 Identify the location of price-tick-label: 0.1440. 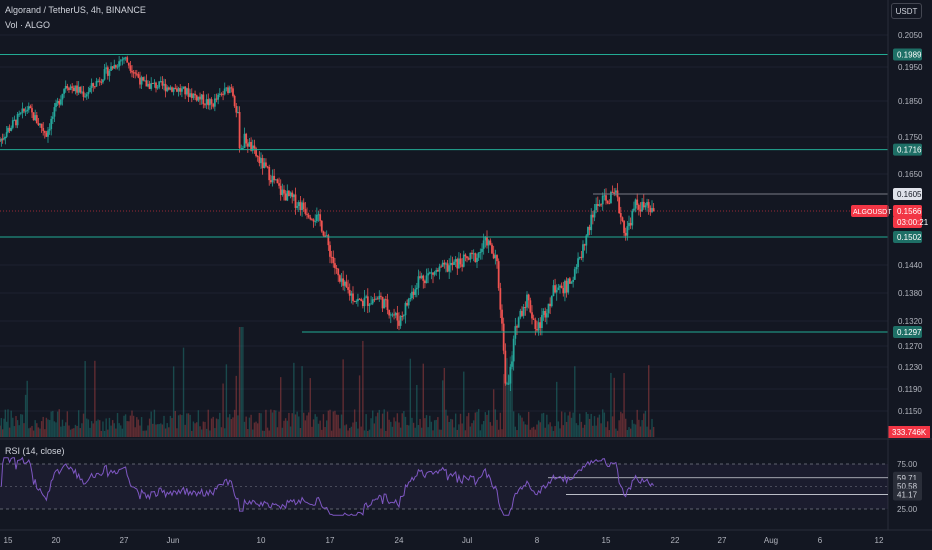
(910, 265).